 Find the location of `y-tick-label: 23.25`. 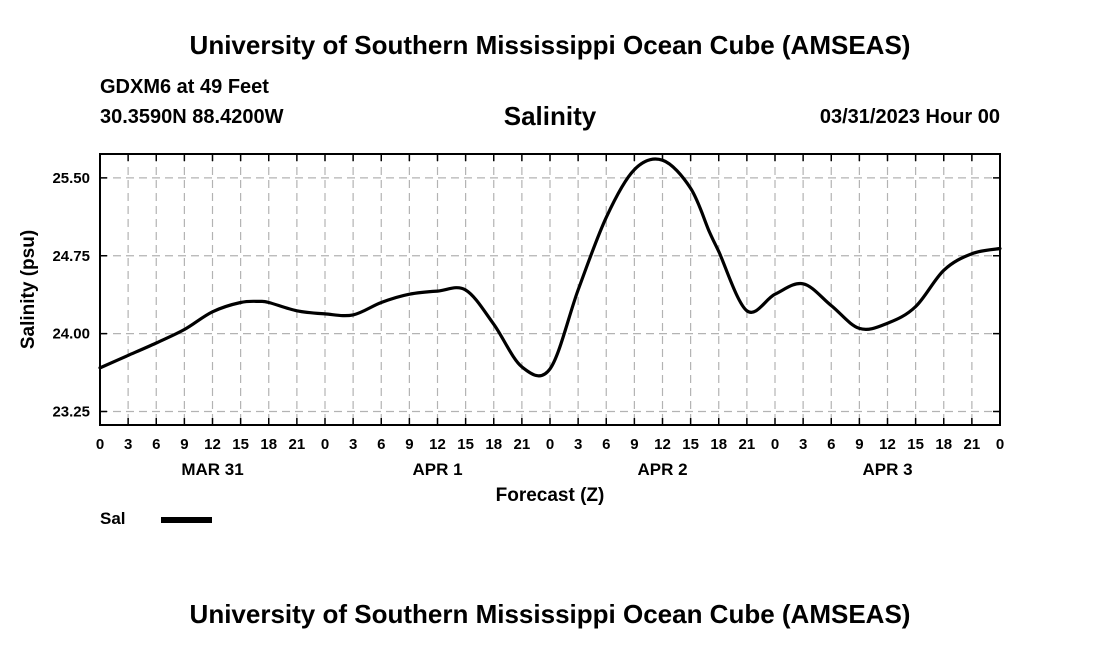

y-tick-label: 23.25 is located at coordinates (71, 412).